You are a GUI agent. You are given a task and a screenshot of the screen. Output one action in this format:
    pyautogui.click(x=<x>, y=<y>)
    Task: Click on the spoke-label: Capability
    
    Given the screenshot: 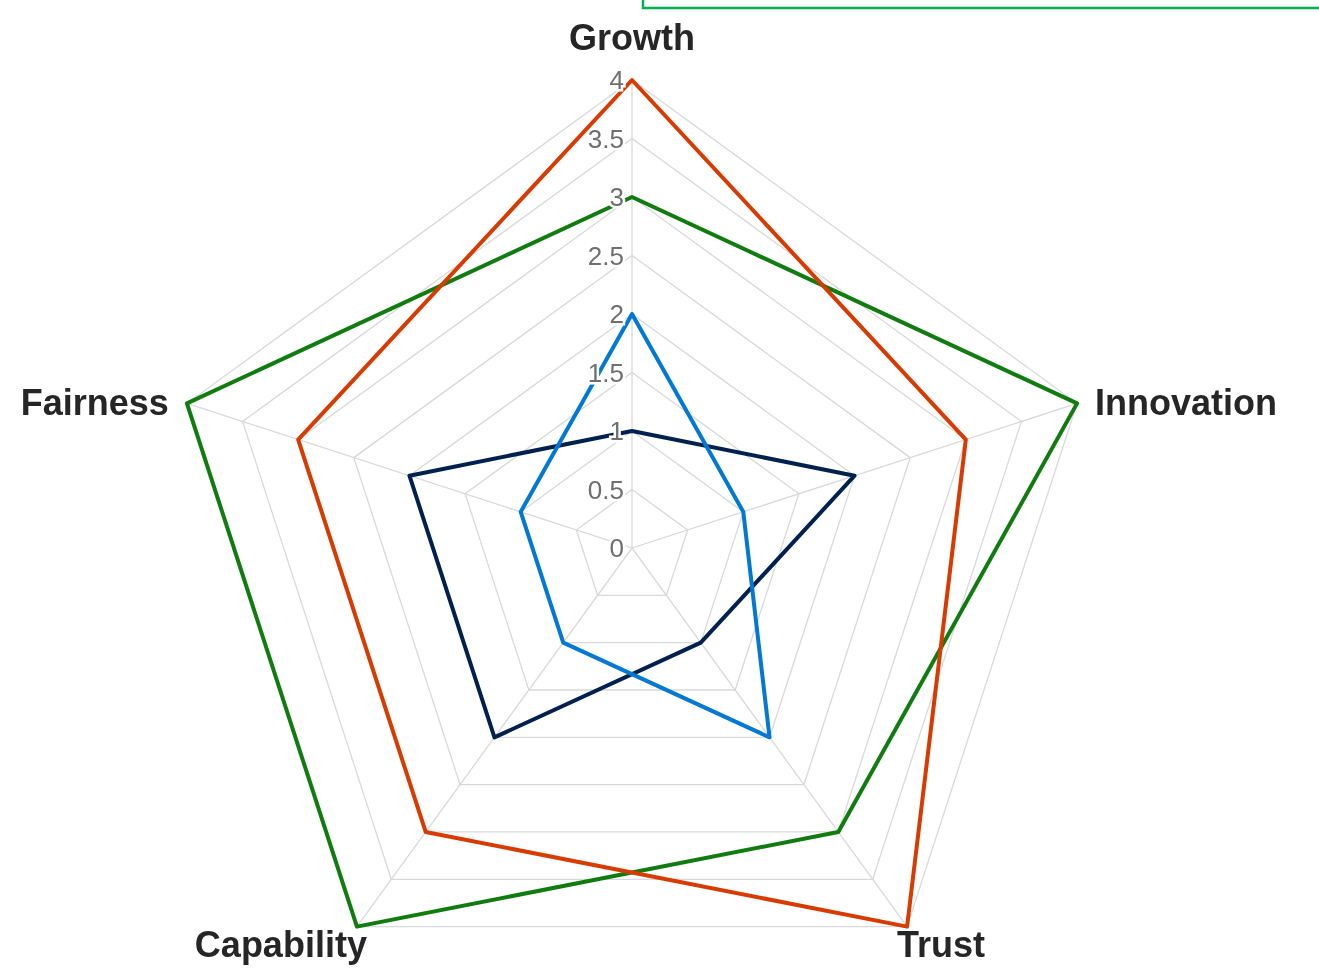 What is the action you would take?
    pyautogui.click(x=280, y=944)
    